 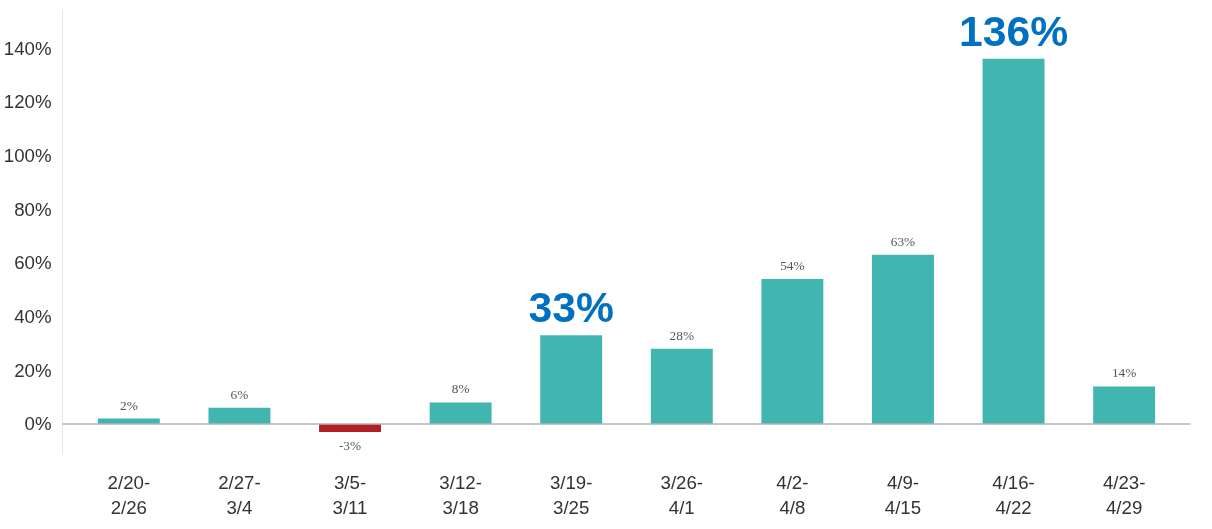 What do you see at coordinates (1124, 373) in the screenshot?
I see `data-label: 14%` at bounding box center [1124, 373].